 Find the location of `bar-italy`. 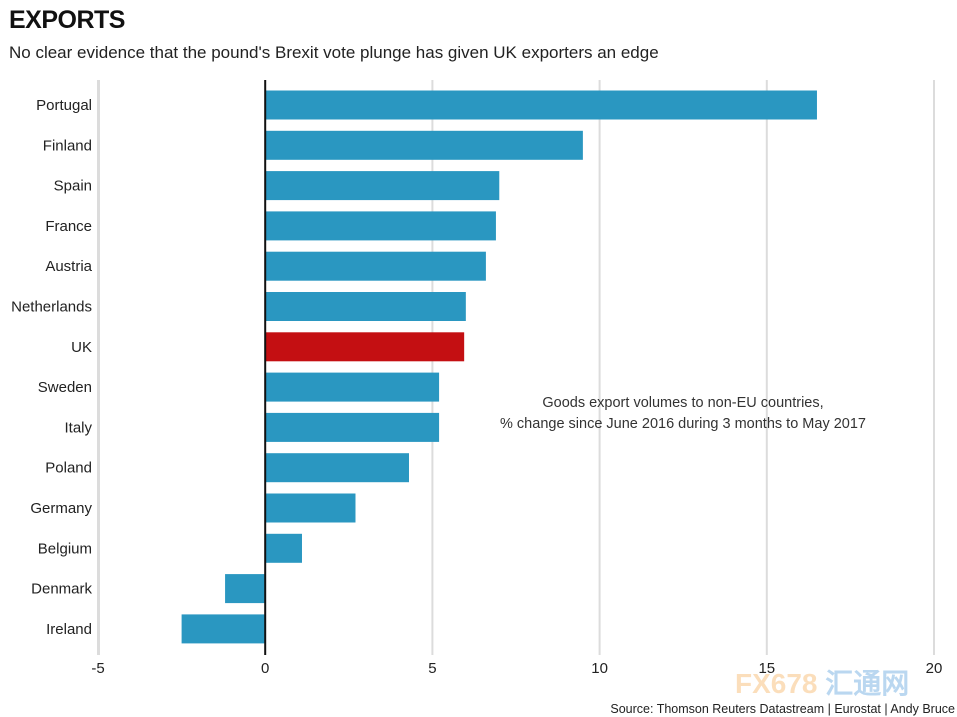

bar-italy is located at coordinates (352, 427).